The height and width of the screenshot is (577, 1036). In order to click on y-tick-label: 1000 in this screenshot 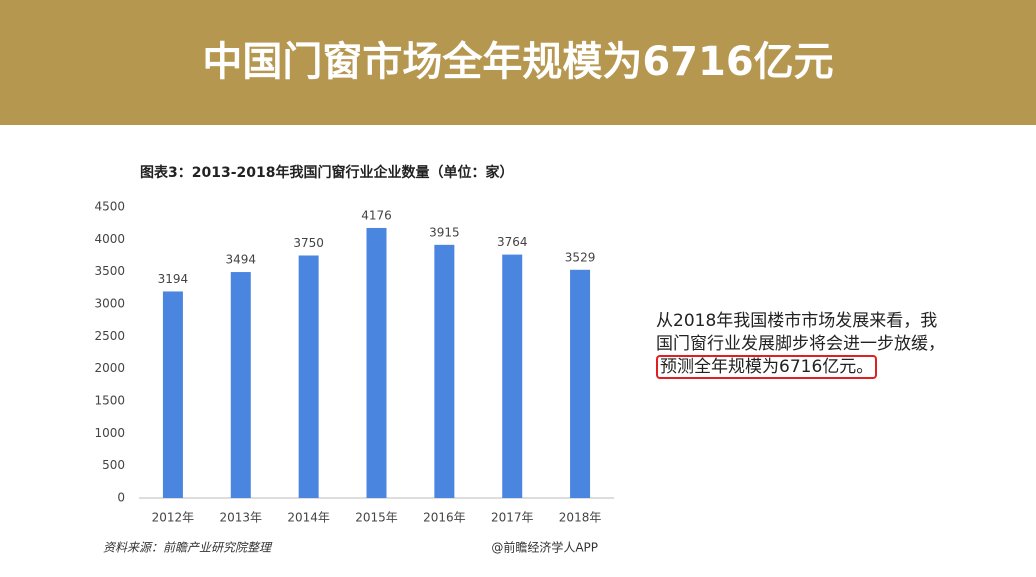, I will do `click(109, 433)`.